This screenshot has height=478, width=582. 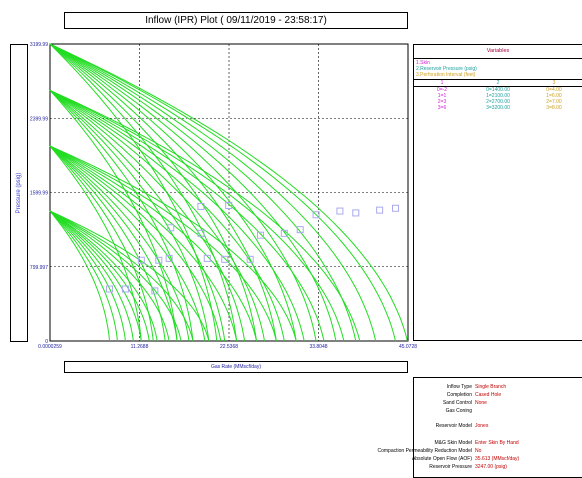 What do you see at coordinates (459, 395) in the screenshot?
I see `info-label: Completion` at bounding box center [459, 395].